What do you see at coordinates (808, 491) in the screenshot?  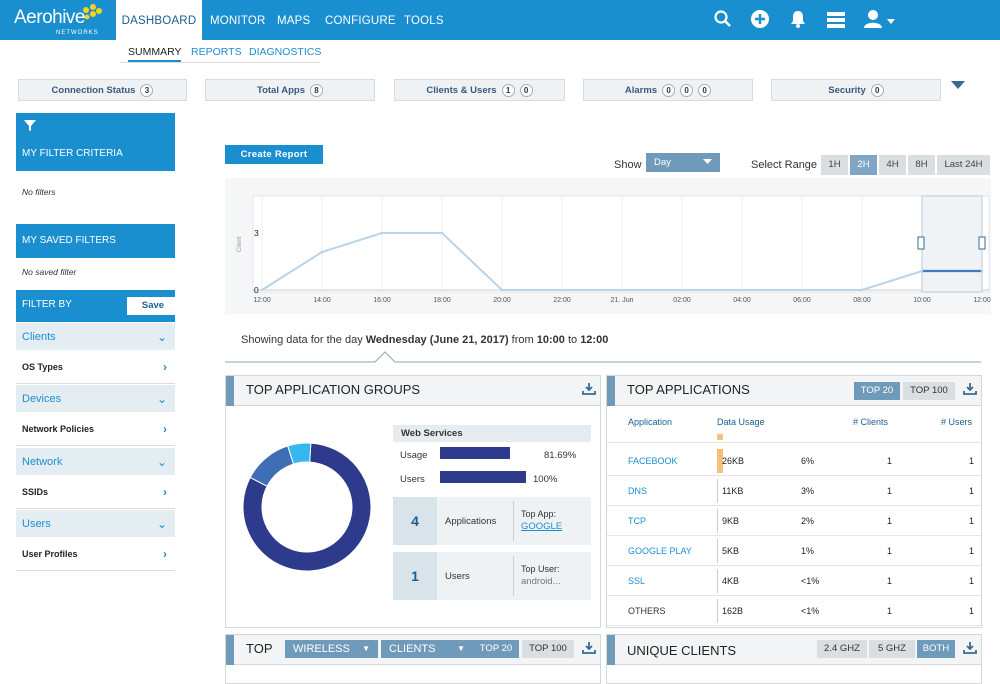 I see `usage-percent: 3%` at bounding box center [808, 491].